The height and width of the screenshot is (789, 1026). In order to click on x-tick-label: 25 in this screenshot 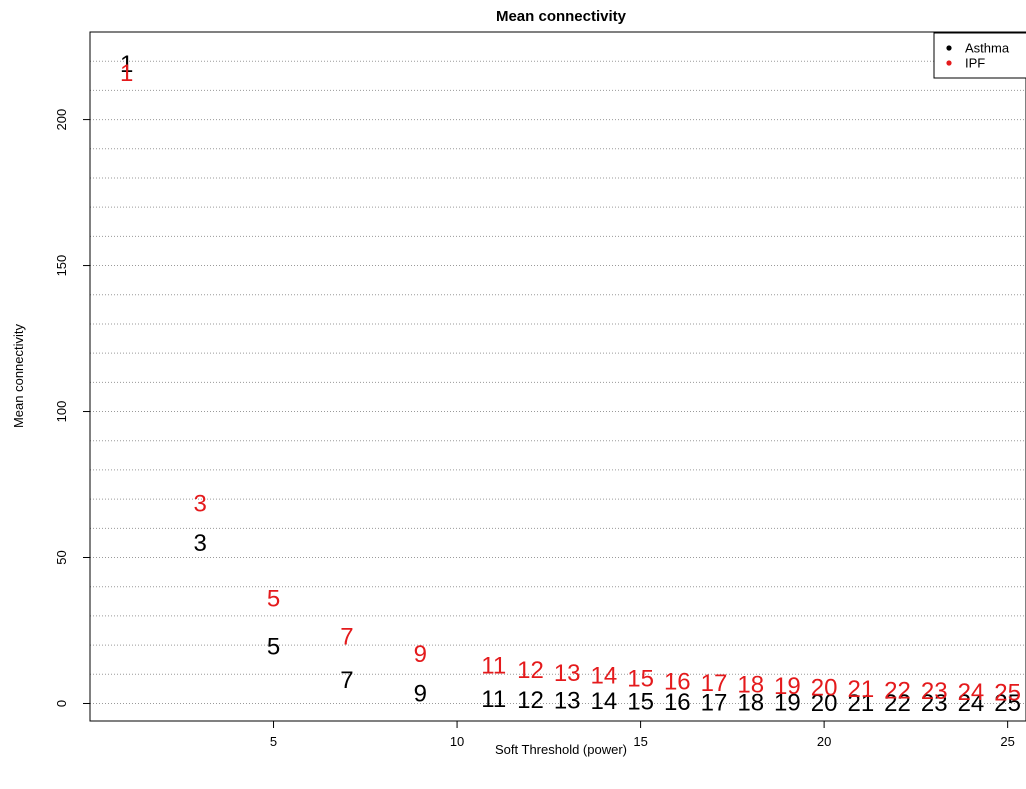, I will do `click(1007, 741)`.